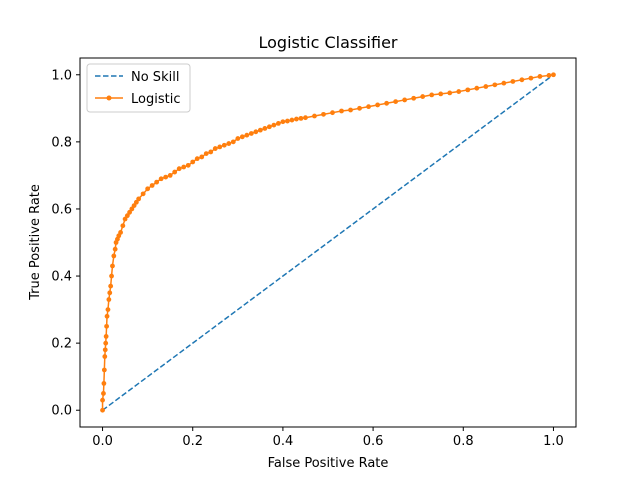 Image resolution: width=640 pixels, height=480 pixels. What do you see at coordinates (61, 142) in the screenshot?
I see `y-tick-label: 0.8` at bounding box center [61, 142].